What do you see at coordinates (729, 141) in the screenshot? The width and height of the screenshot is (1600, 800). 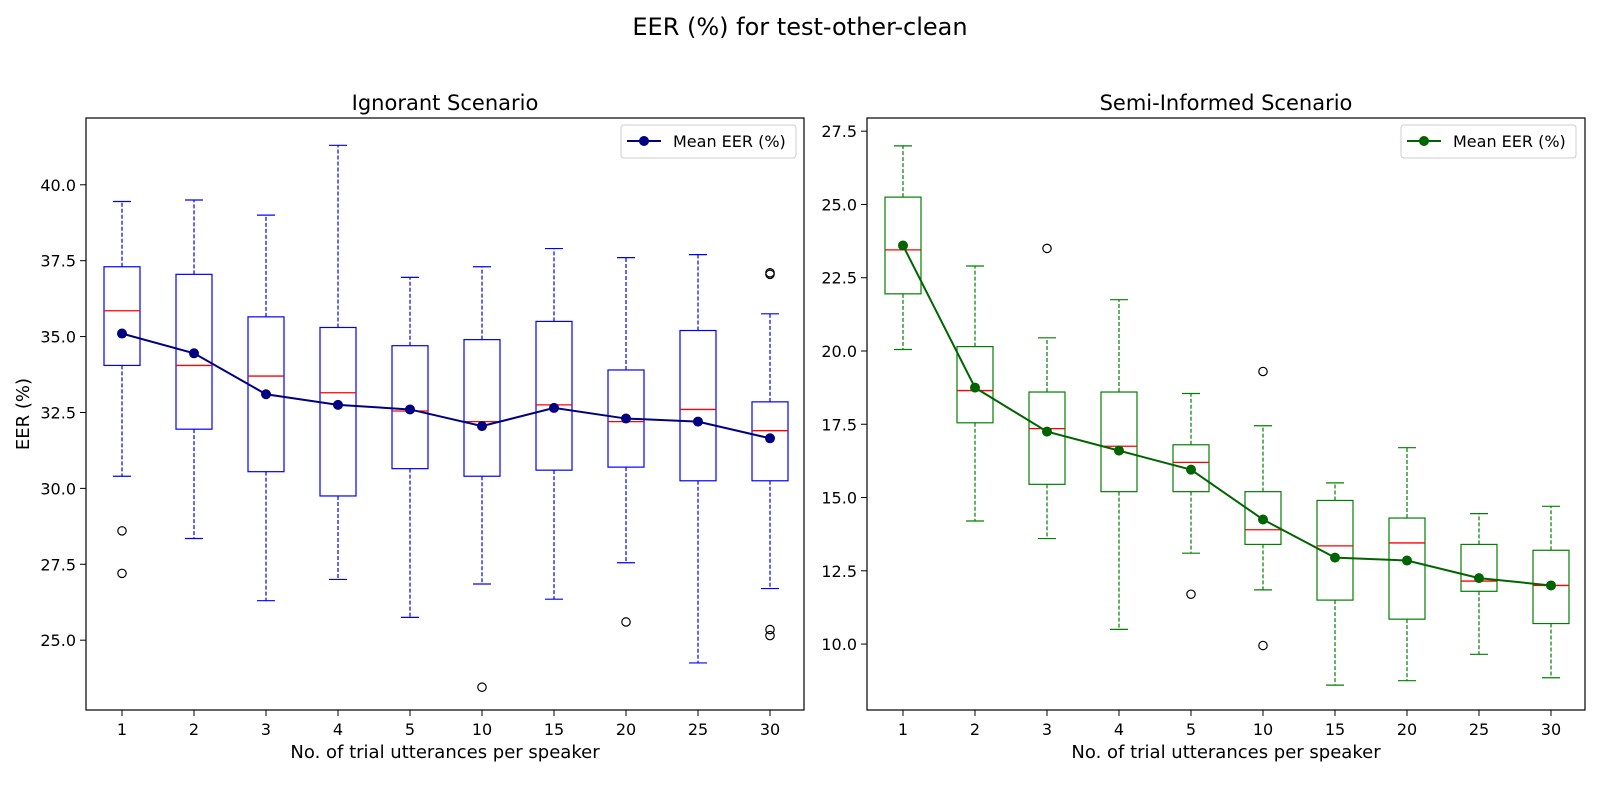 I see `legend-label: Mean EER (%)` at bounding box center [729, 141].